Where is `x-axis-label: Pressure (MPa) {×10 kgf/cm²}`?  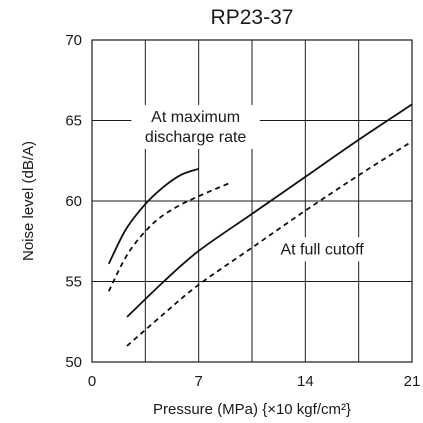 x-axis-label: Pressure (MPa) {×10 kgf/cm²} is located at coordinates (252, 409).